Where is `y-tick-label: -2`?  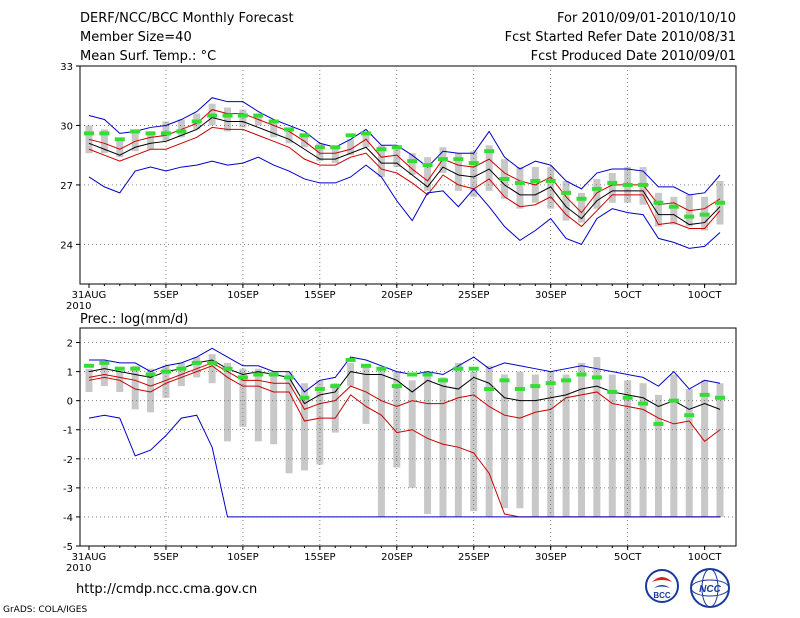
y-tick-label: -2 is located at coordinates (68, 460).